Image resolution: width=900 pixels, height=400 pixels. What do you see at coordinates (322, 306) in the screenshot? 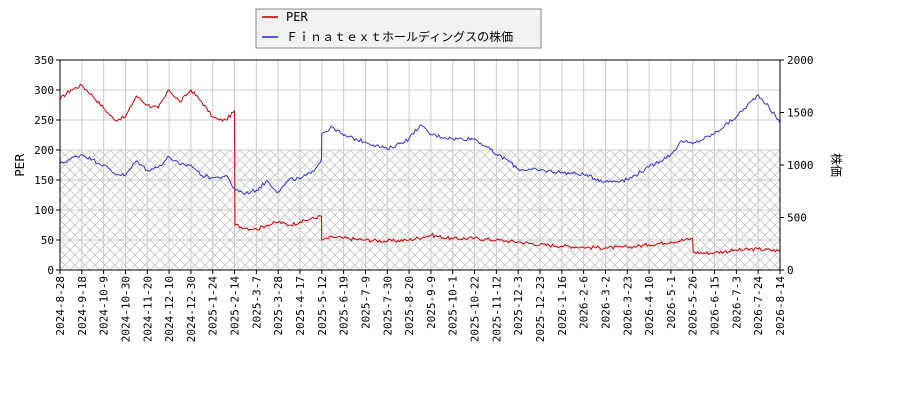
I see `x-tick-label: 2025-5-12` at bounding box center [322, 306].